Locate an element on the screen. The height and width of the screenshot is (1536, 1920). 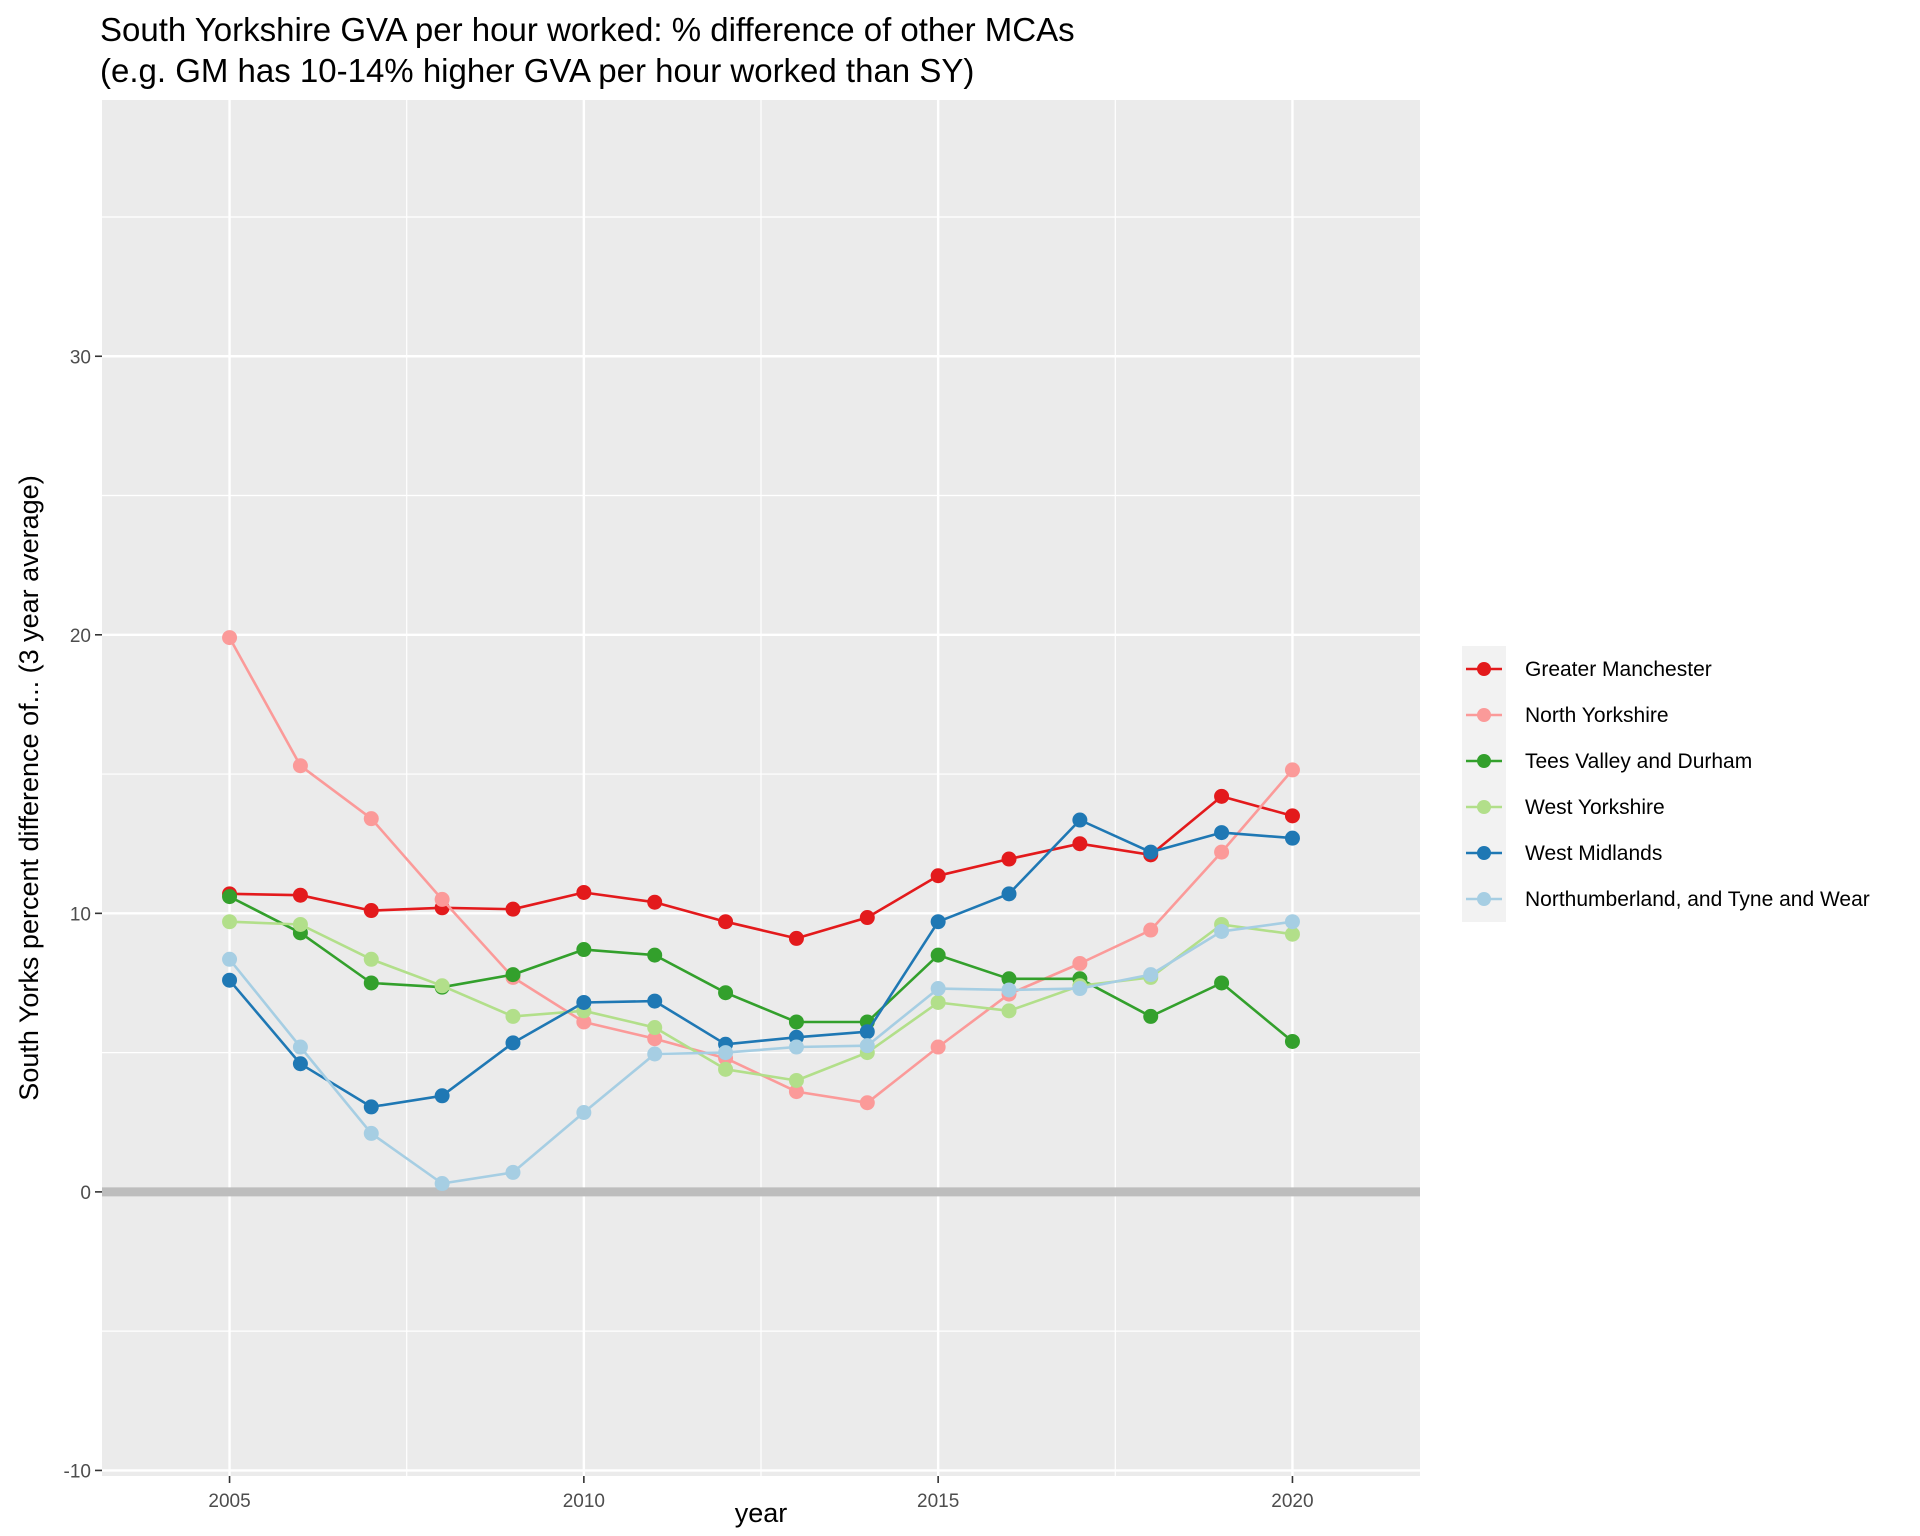
legend-item-north-yorkshire: North Yorkshire is located at coordinates (1565, 715).